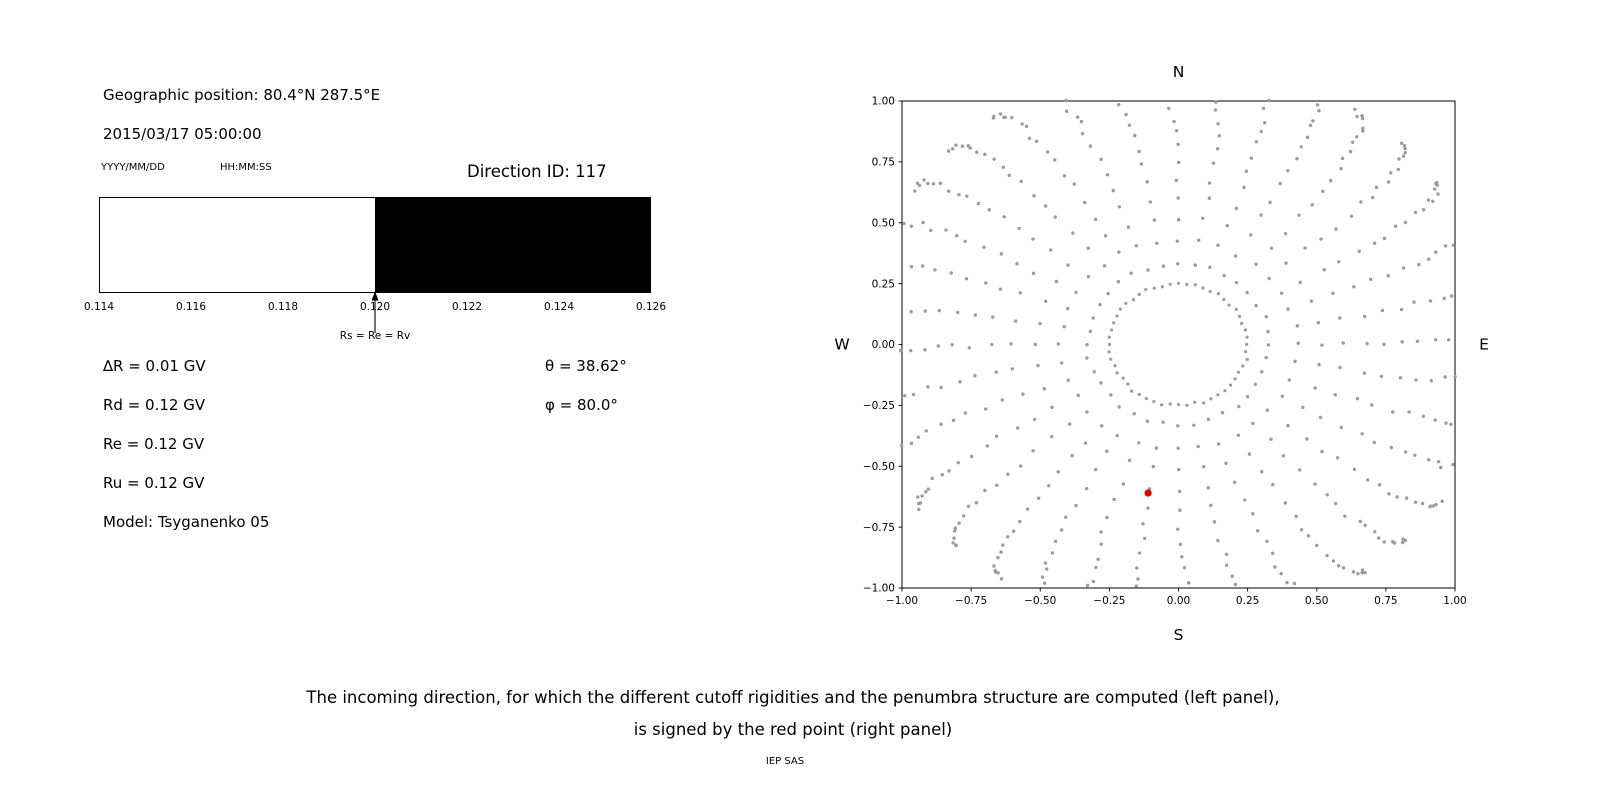 The width and height of the screenshot is (1600, 800). I want to click on south-label: S, so click(1179, 635).